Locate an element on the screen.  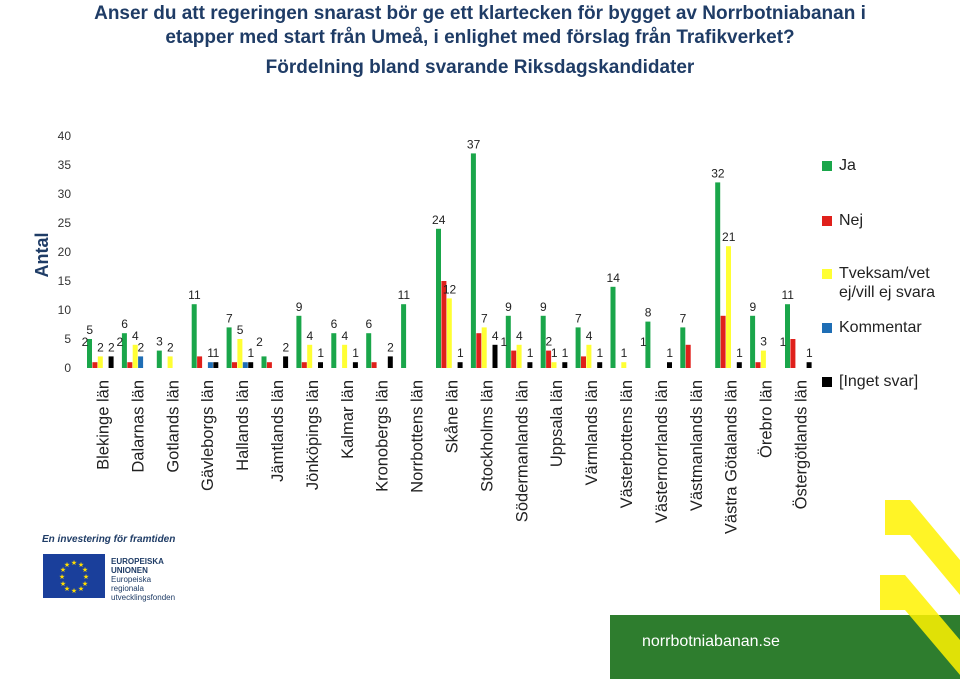
eu-flag-icon: ★ ★ ★ ★ ★ ★ ★ ★ ★ ★ ★ ★ is located at coordinates (74, 576).